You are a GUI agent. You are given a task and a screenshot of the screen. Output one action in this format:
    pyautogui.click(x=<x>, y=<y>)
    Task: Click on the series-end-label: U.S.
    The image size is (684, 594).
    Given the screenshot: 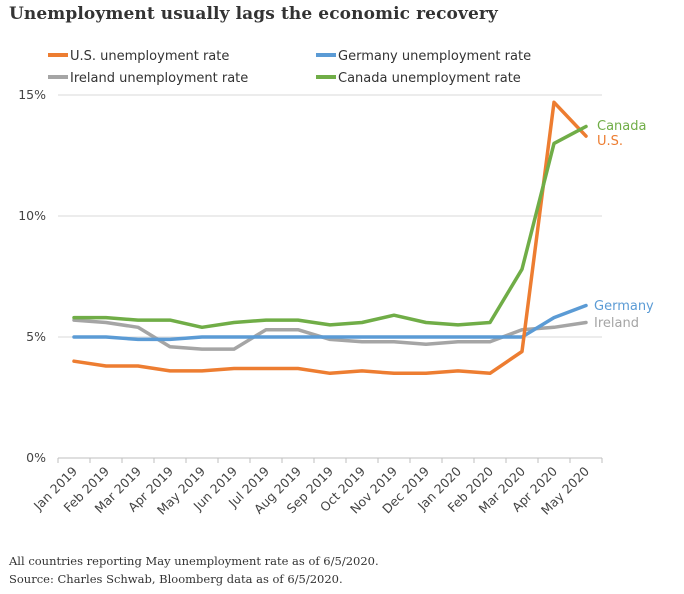 What is the action you would take?
    pyautogui.click(x=610, y=141)
    